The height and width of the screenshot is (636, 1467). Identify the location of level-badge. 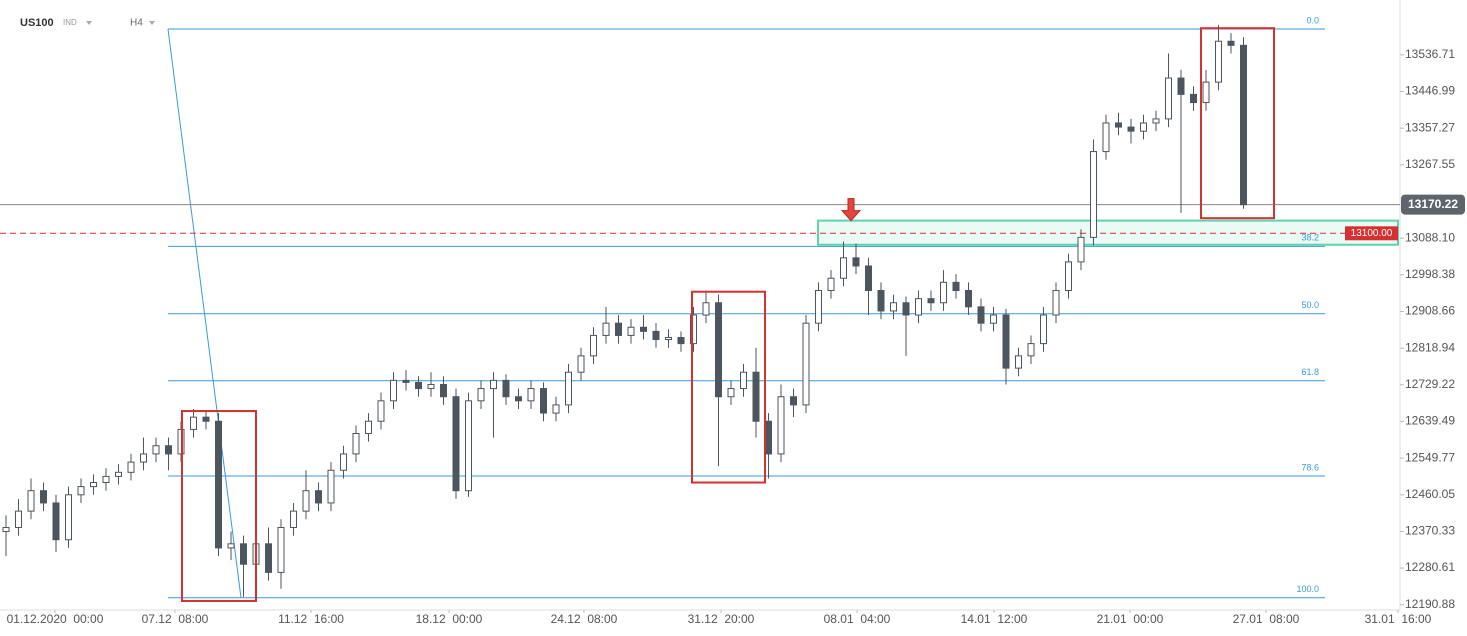
(1371, 233).